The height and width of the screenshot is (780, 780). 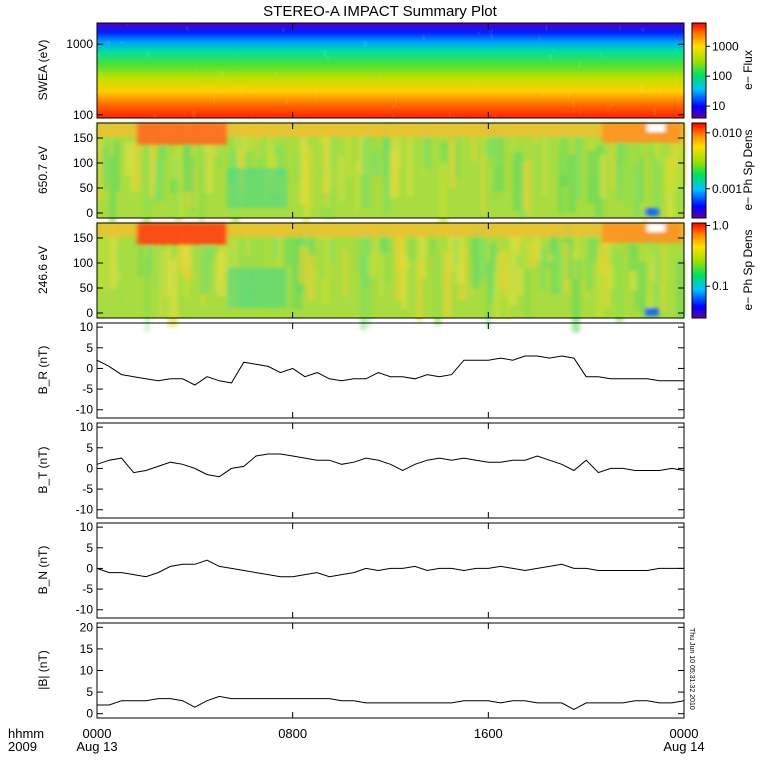 What do you see at coordinates (748, 269) in the screenshot?
I see `pad-246-colorbar-label: e− Ph Sp Dens` at bounding box center [748, 269].